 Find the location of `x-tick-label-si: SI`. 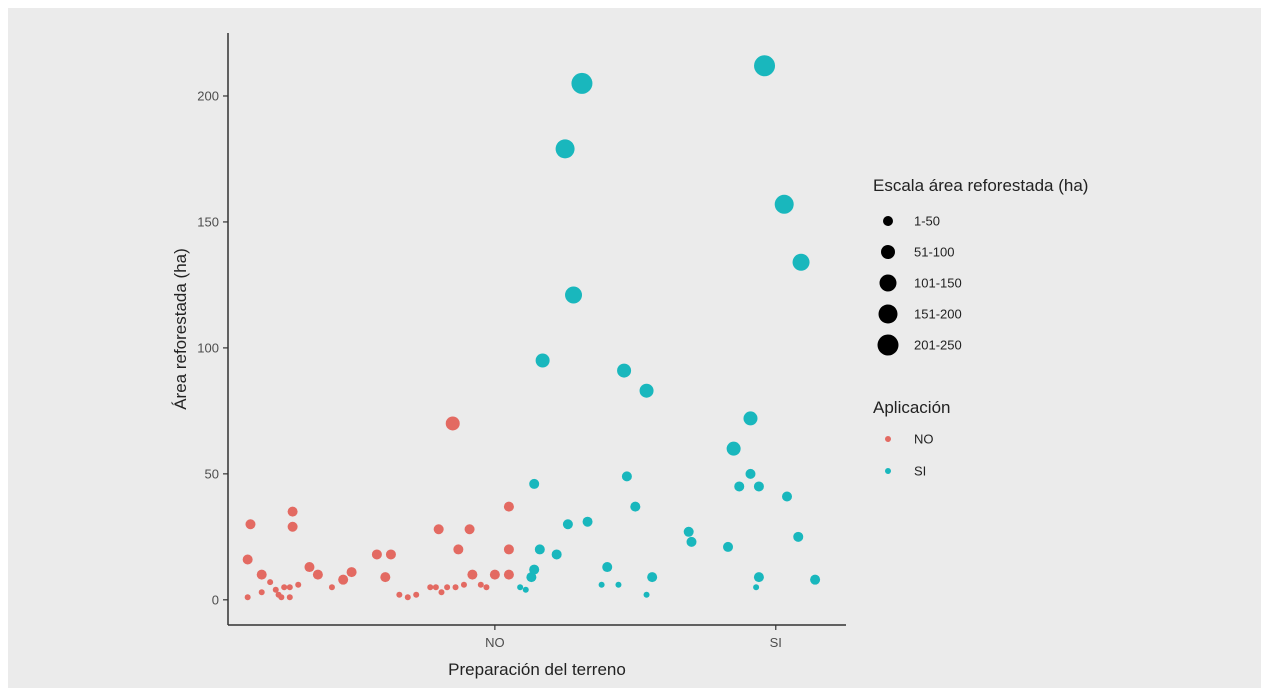

x-tick-label-si: SI is located at coordinates (776, 642).